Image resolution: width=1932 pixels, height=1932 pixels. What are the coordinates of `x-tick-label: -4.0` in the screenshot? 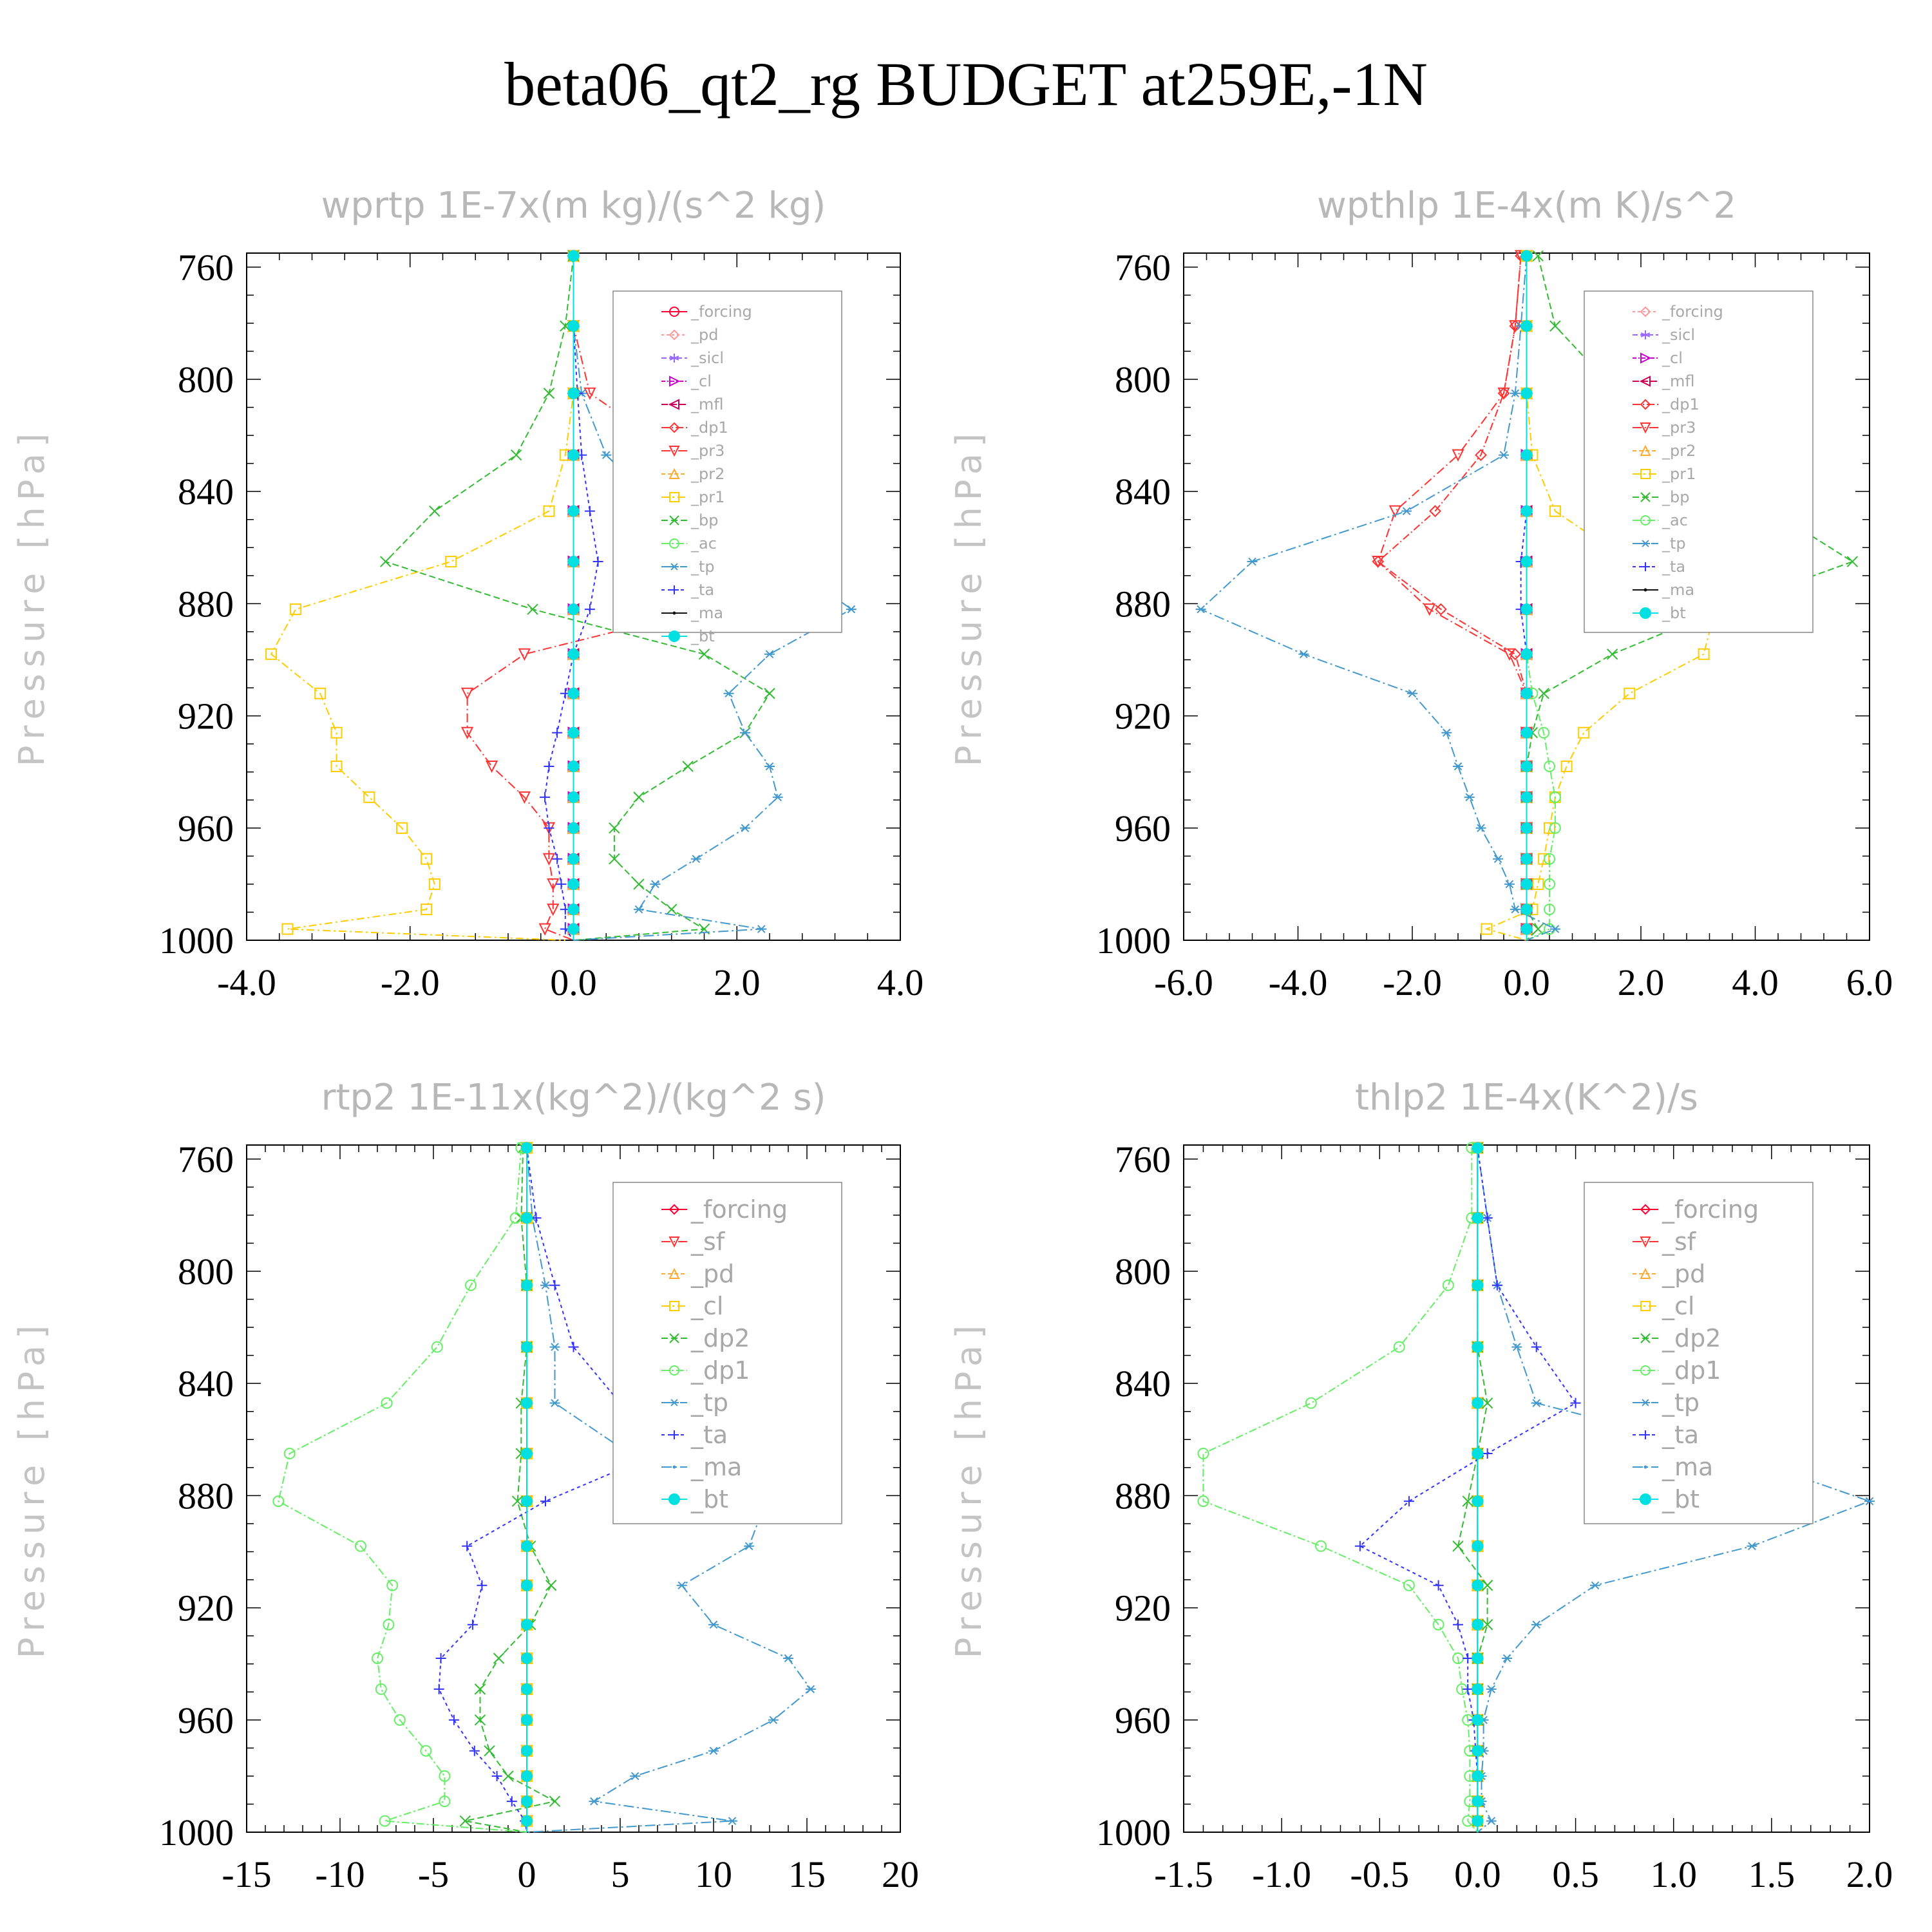 It's located at (1298, 982).